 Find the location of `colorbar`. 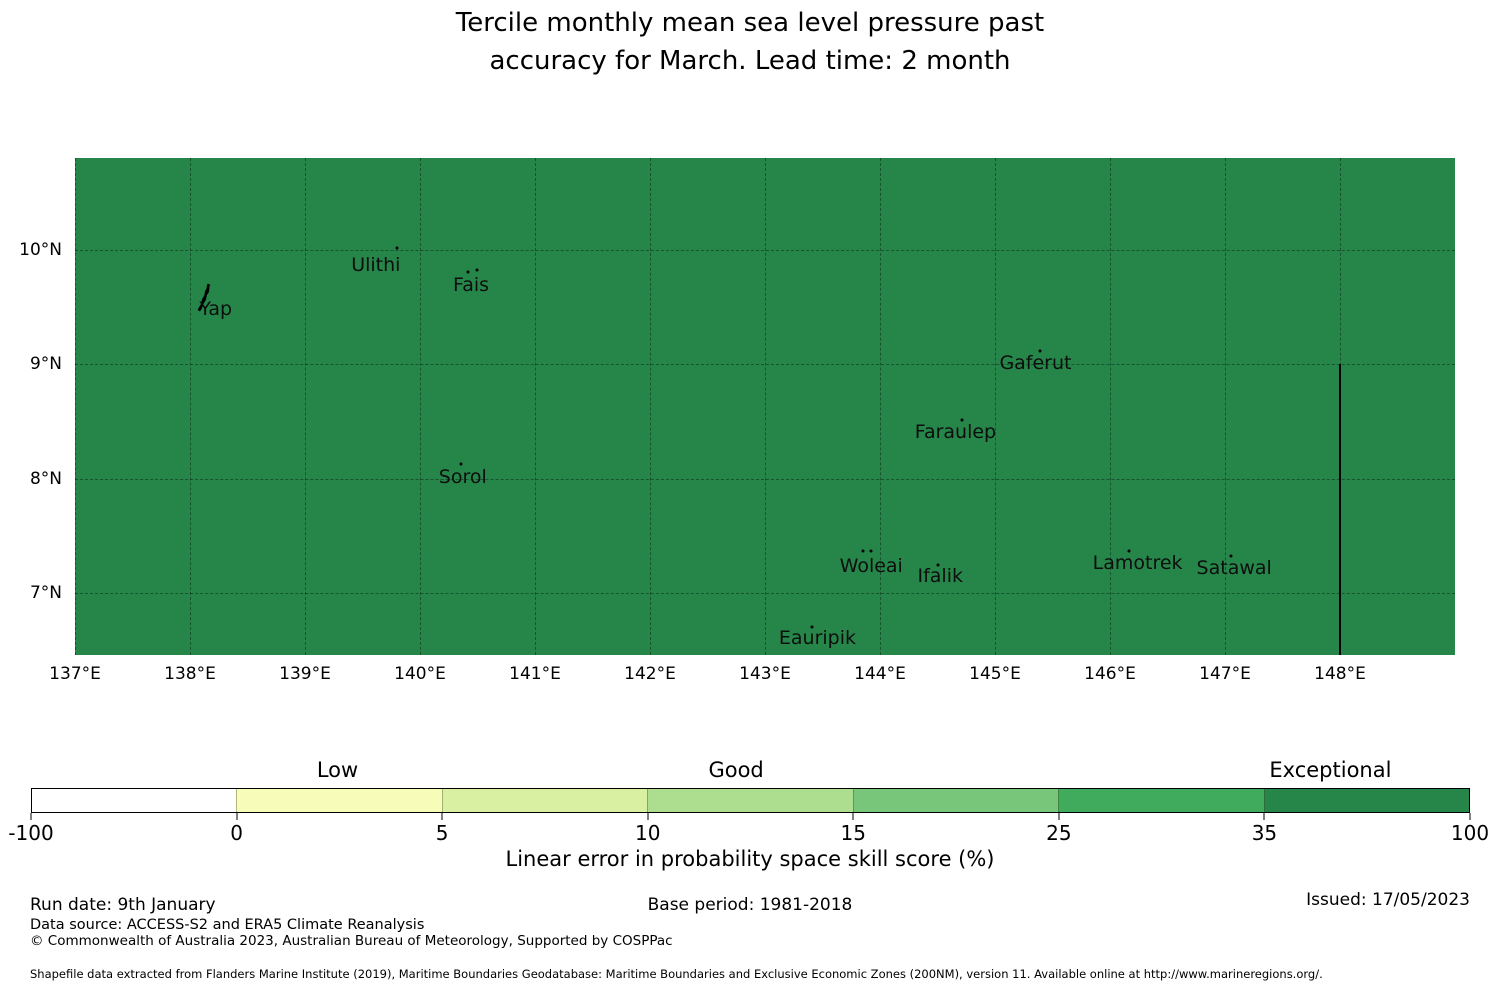

colorbar is located at coordinates (750, 800).